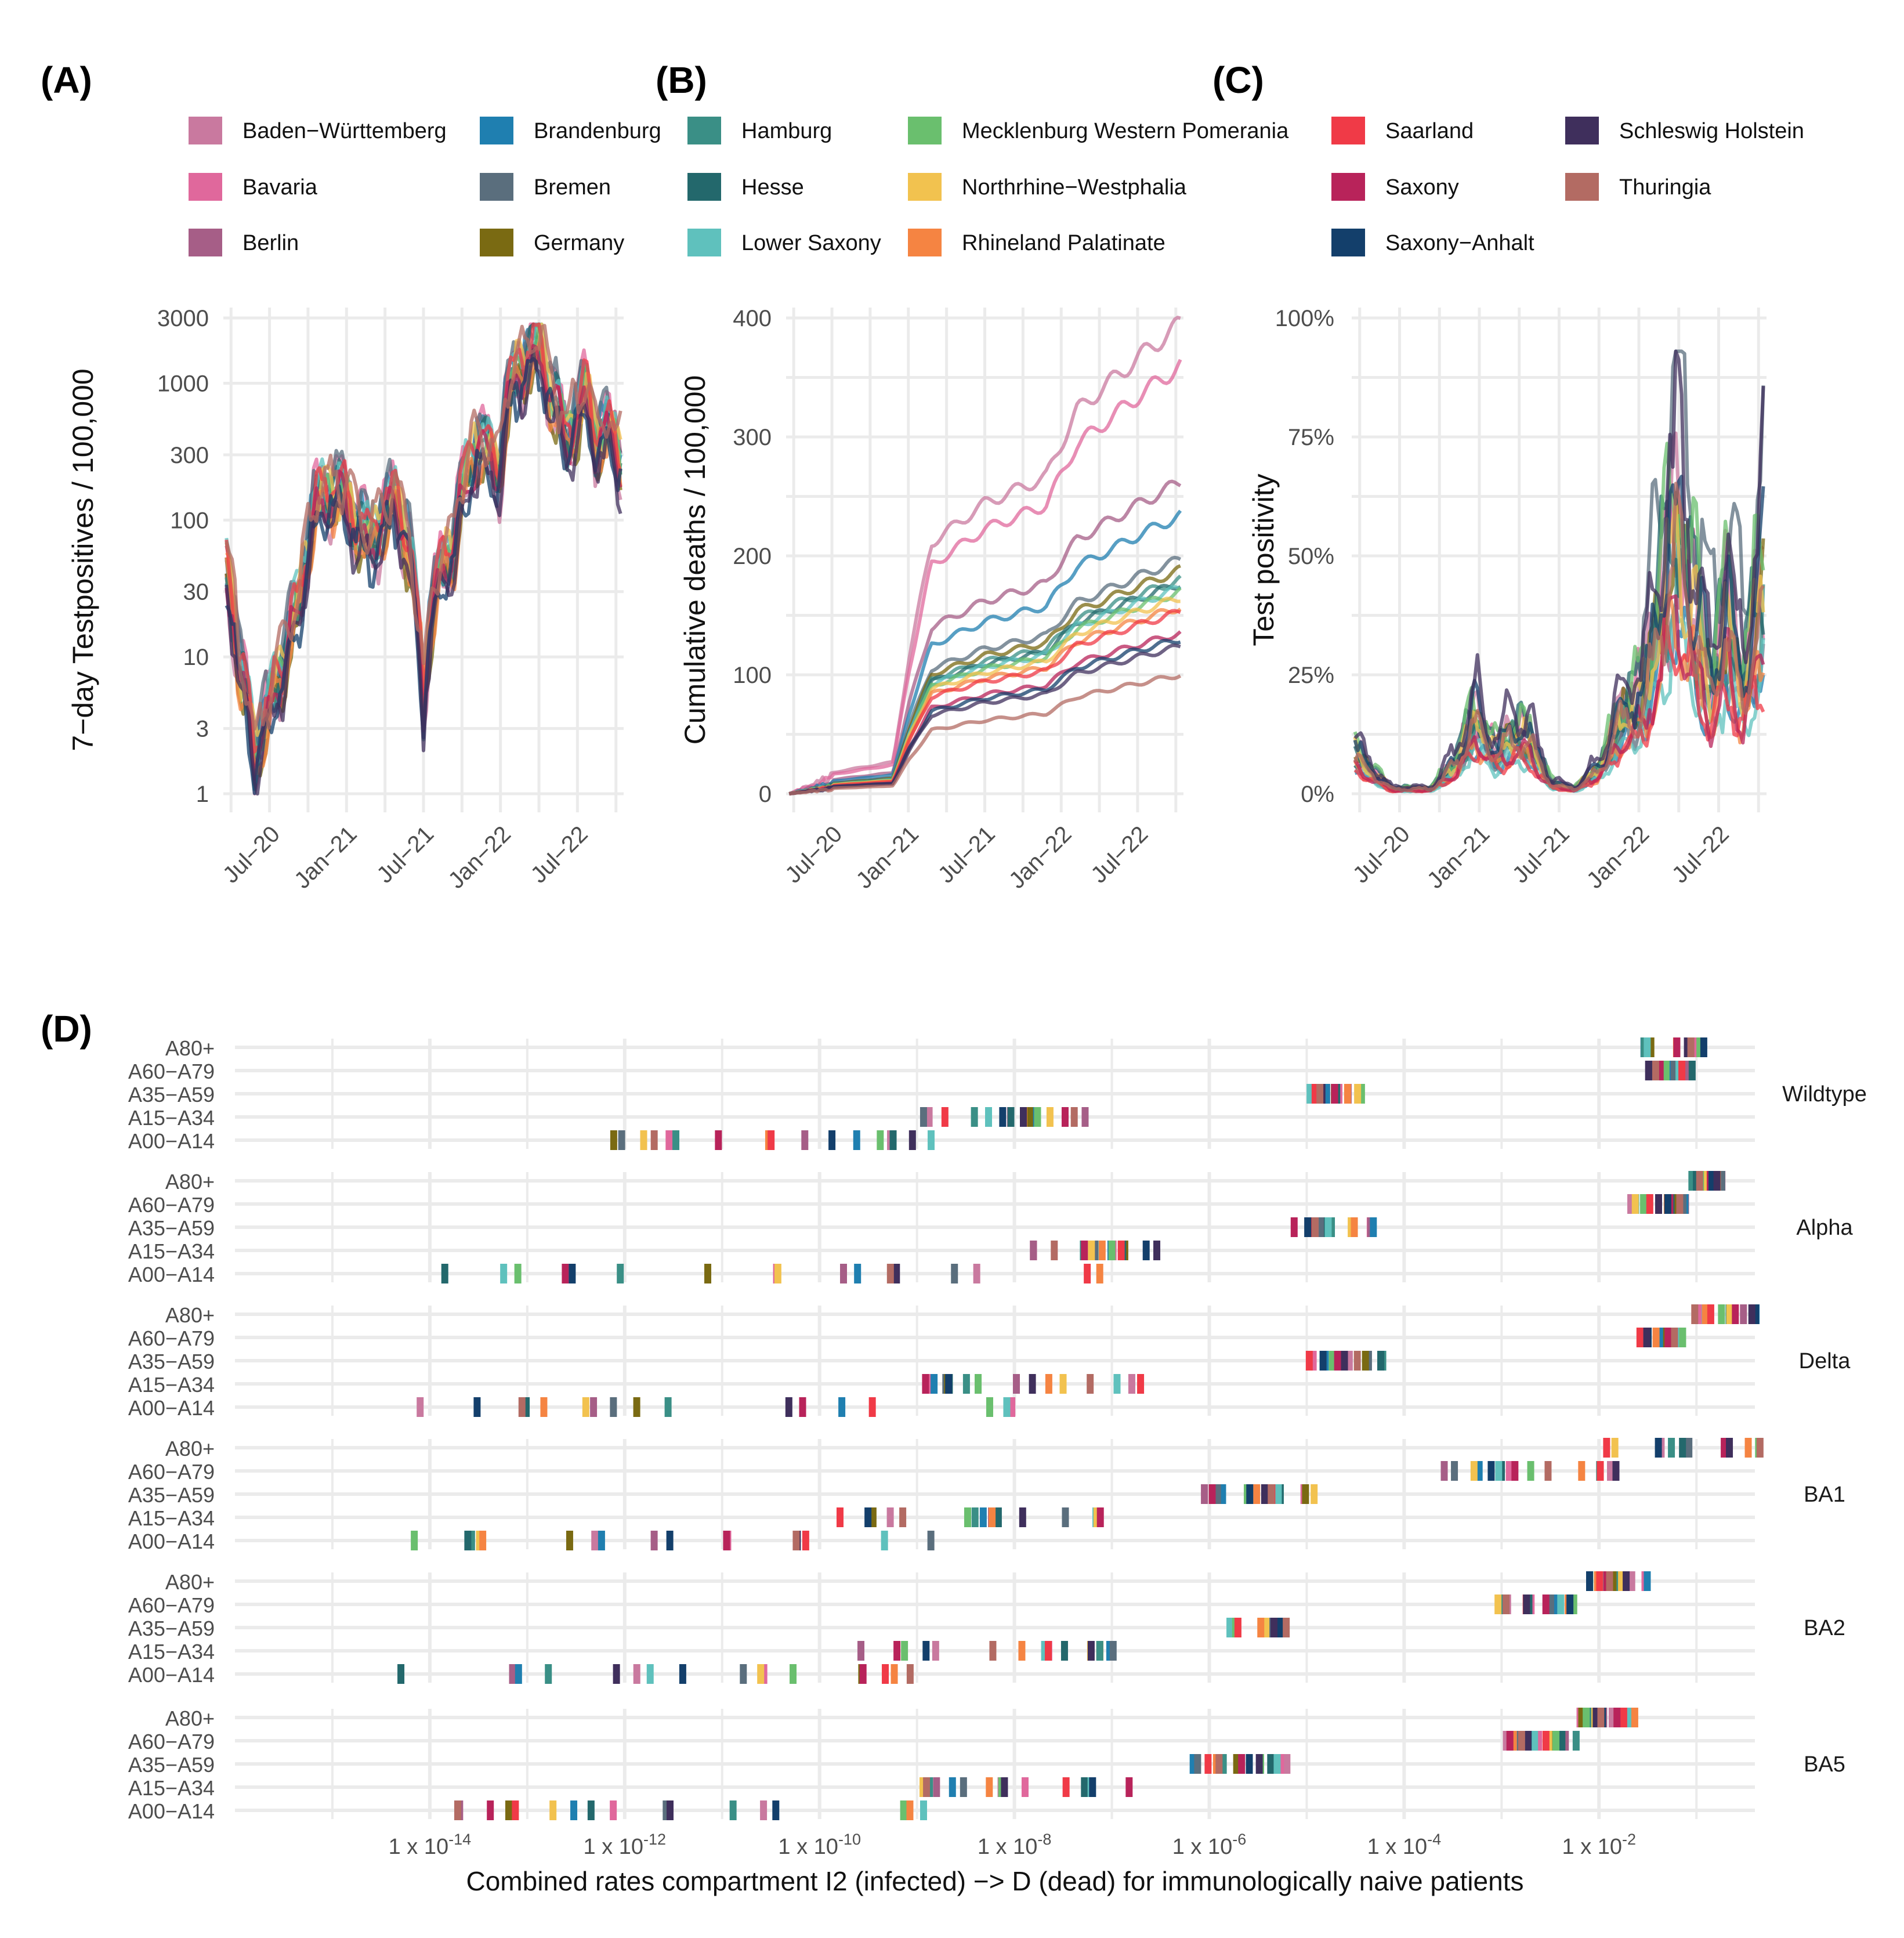  I want to click on mark-delta-a15-a34, so click(949, 1384).